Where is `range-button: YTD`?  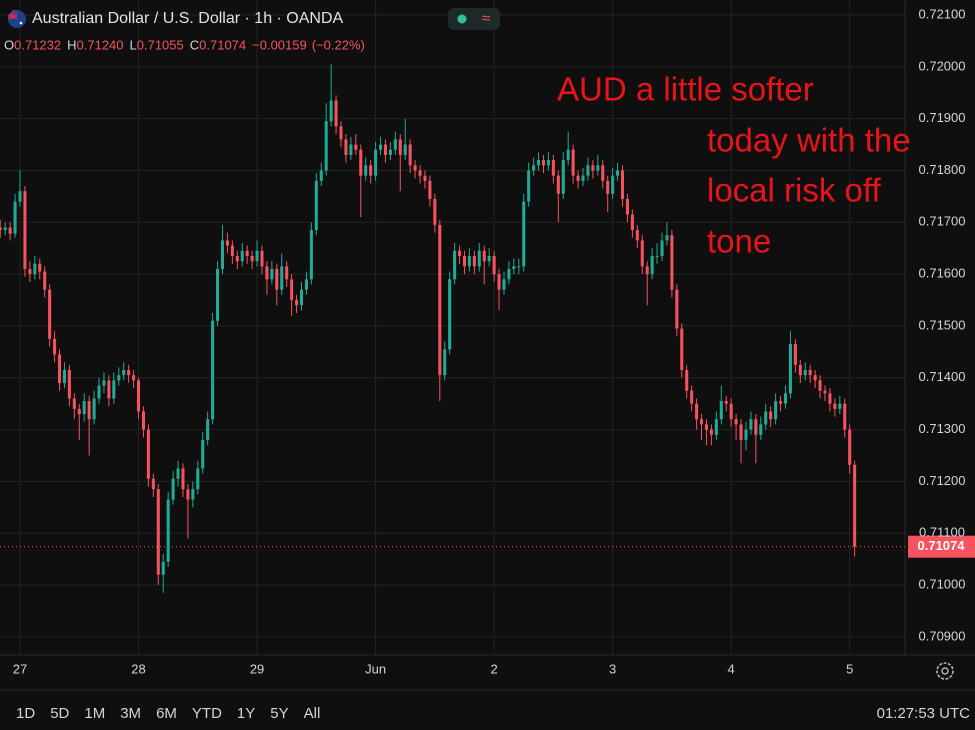 range-button: YTD is located at coordinates (207, 713).